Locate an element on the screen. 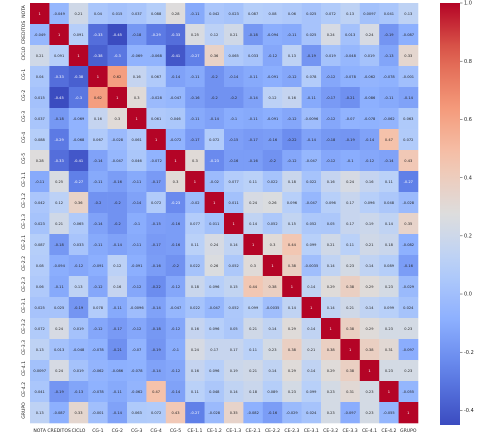 Image resolution: width=480 pixels, height=437 pixels. x-tick-label: CG-2 is located at coordinates (117, 431).